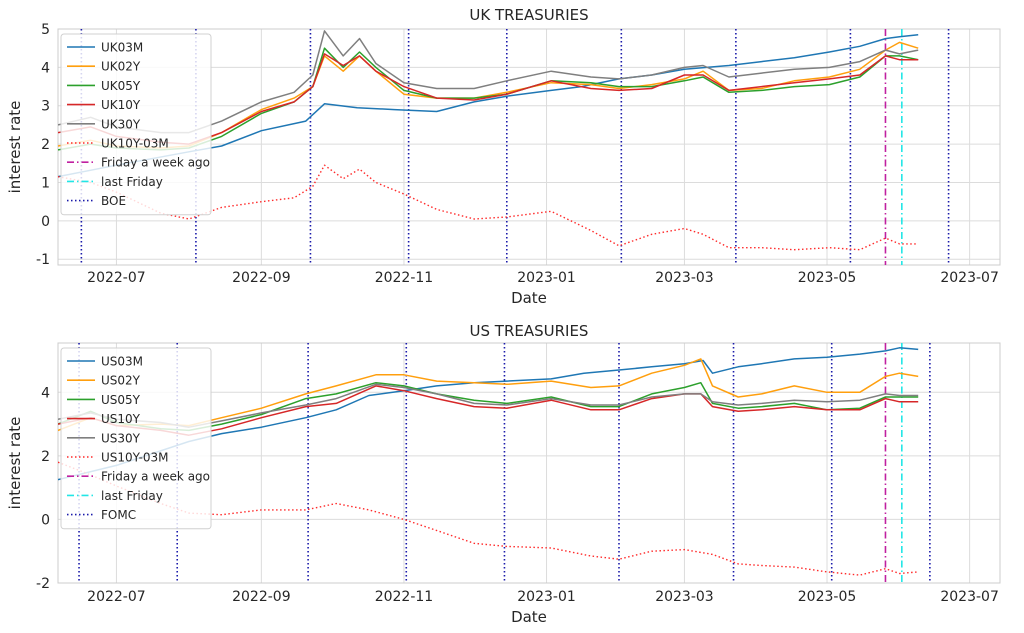  Describe the element at coordinates (122, 362) in the screenshot. I see `legend-label: US03M` at that location.